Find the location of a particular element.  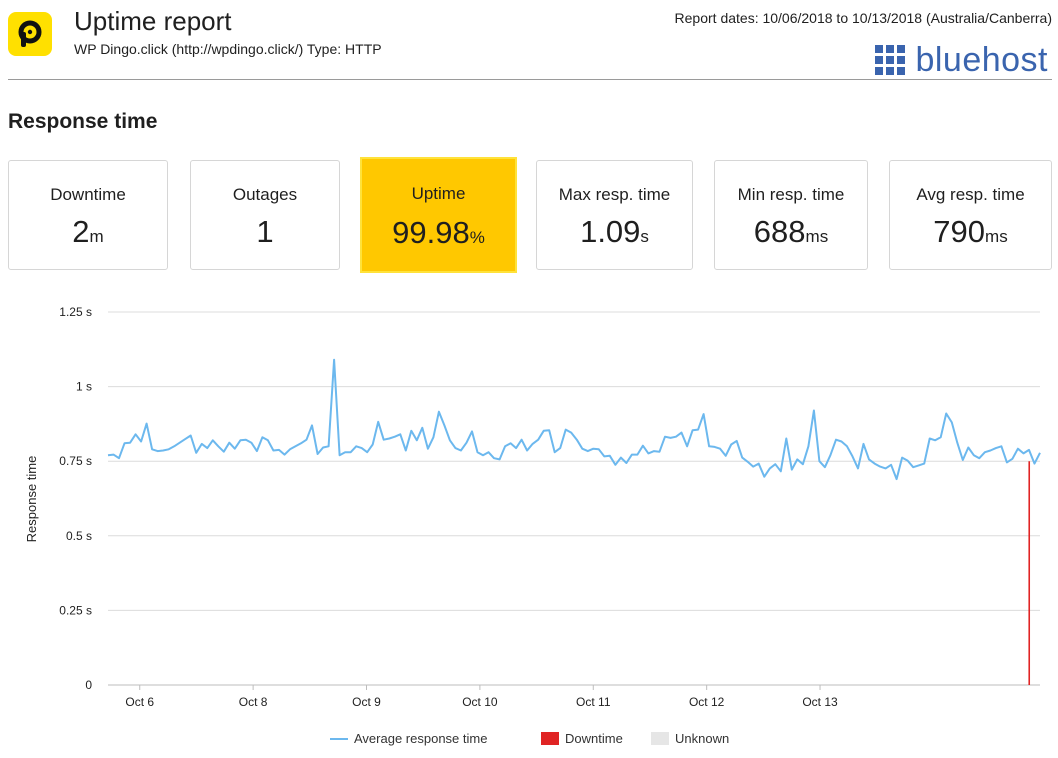

card-uptime: Uptime 99.98% is located at coordinates (438, 215).